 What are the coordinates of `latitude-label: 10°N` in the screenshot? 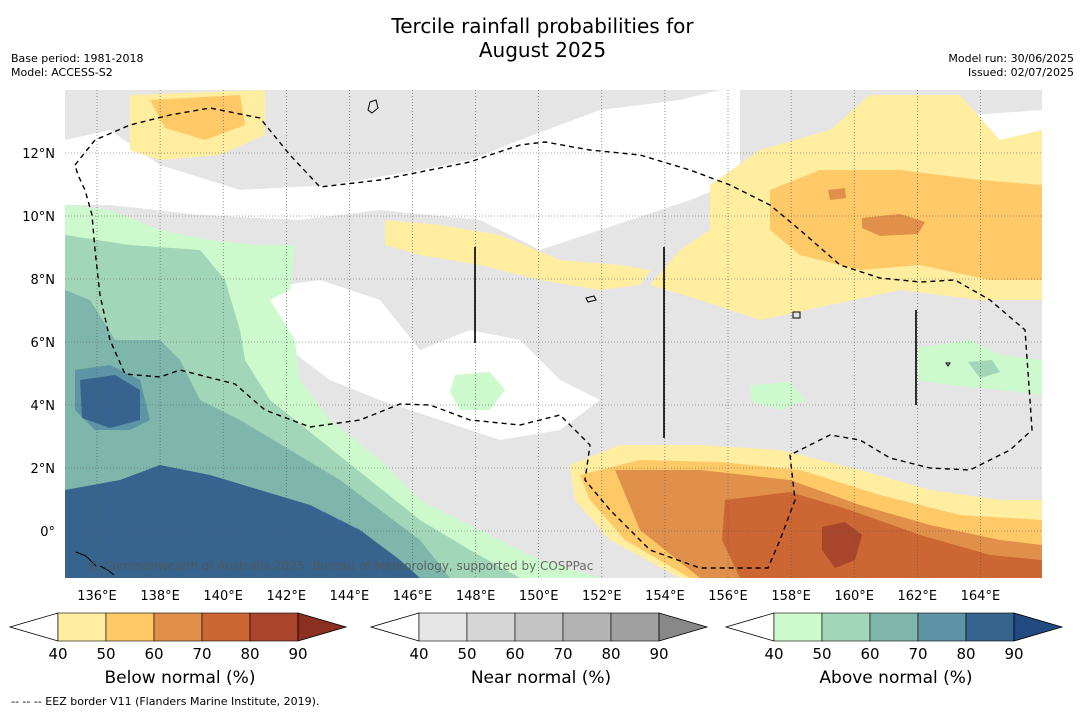 It's located at (38, 217).